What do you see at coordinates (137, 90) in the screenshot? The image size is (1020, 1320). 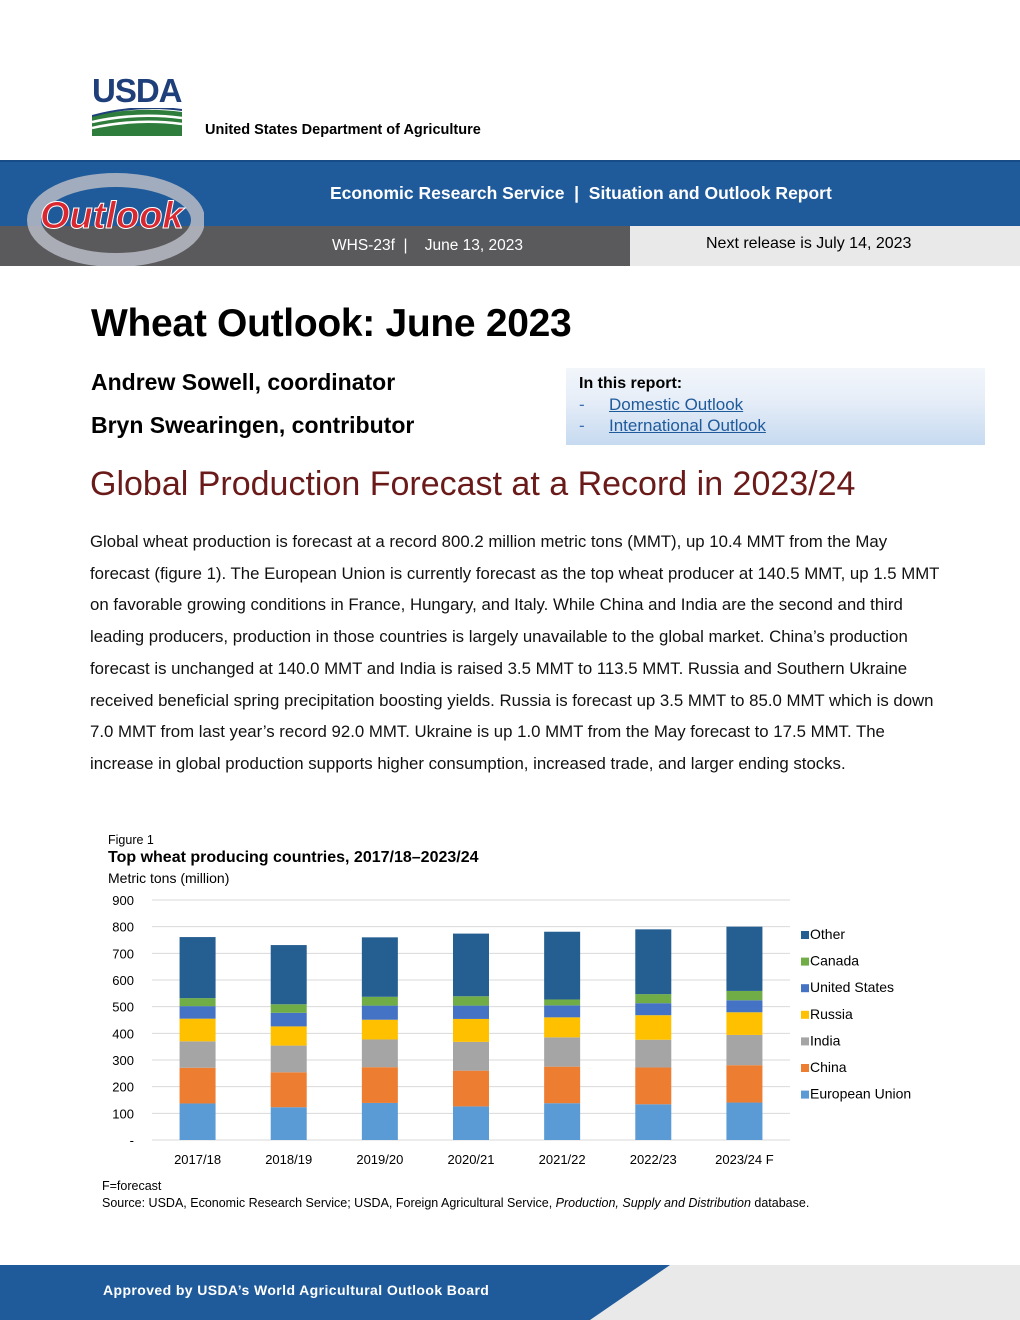 I see `usda-logo-text: USDA` at bounding box center [137, 90].